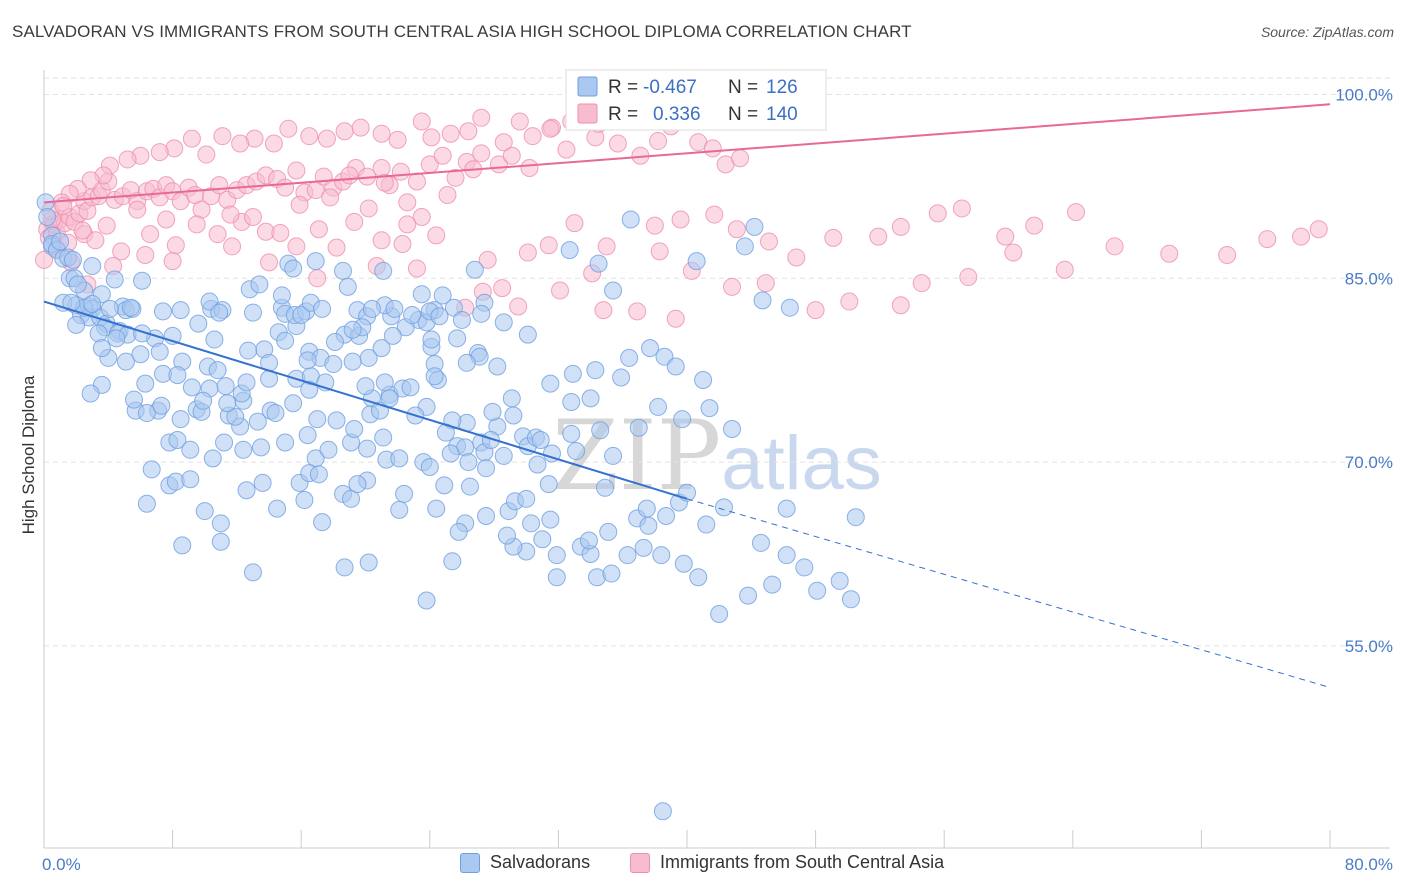 Image resolution: width=1406 pixels, height=892 pixels. I want to click on legend-swatch-salvadorans, so click(587, 86).